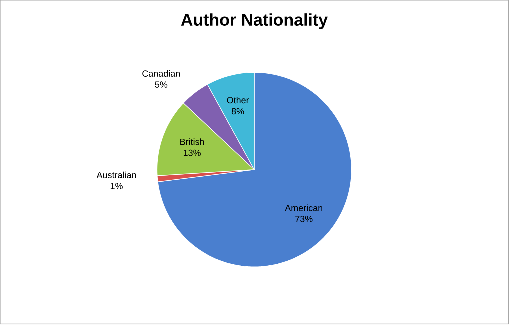  Describe the element at coordinates (304, 219) in the screenshot. I see `data-label: 73%` at that location.